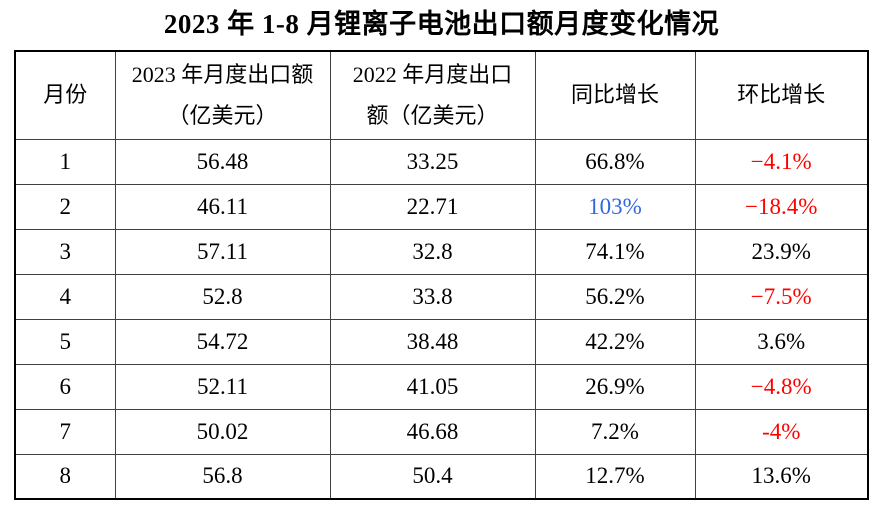 The image size is (883, 531). What do you see at coordinates (432, 476) in the screenshot?
I see `cell-2022-export: 50.4` at bounding box center [432, 476].